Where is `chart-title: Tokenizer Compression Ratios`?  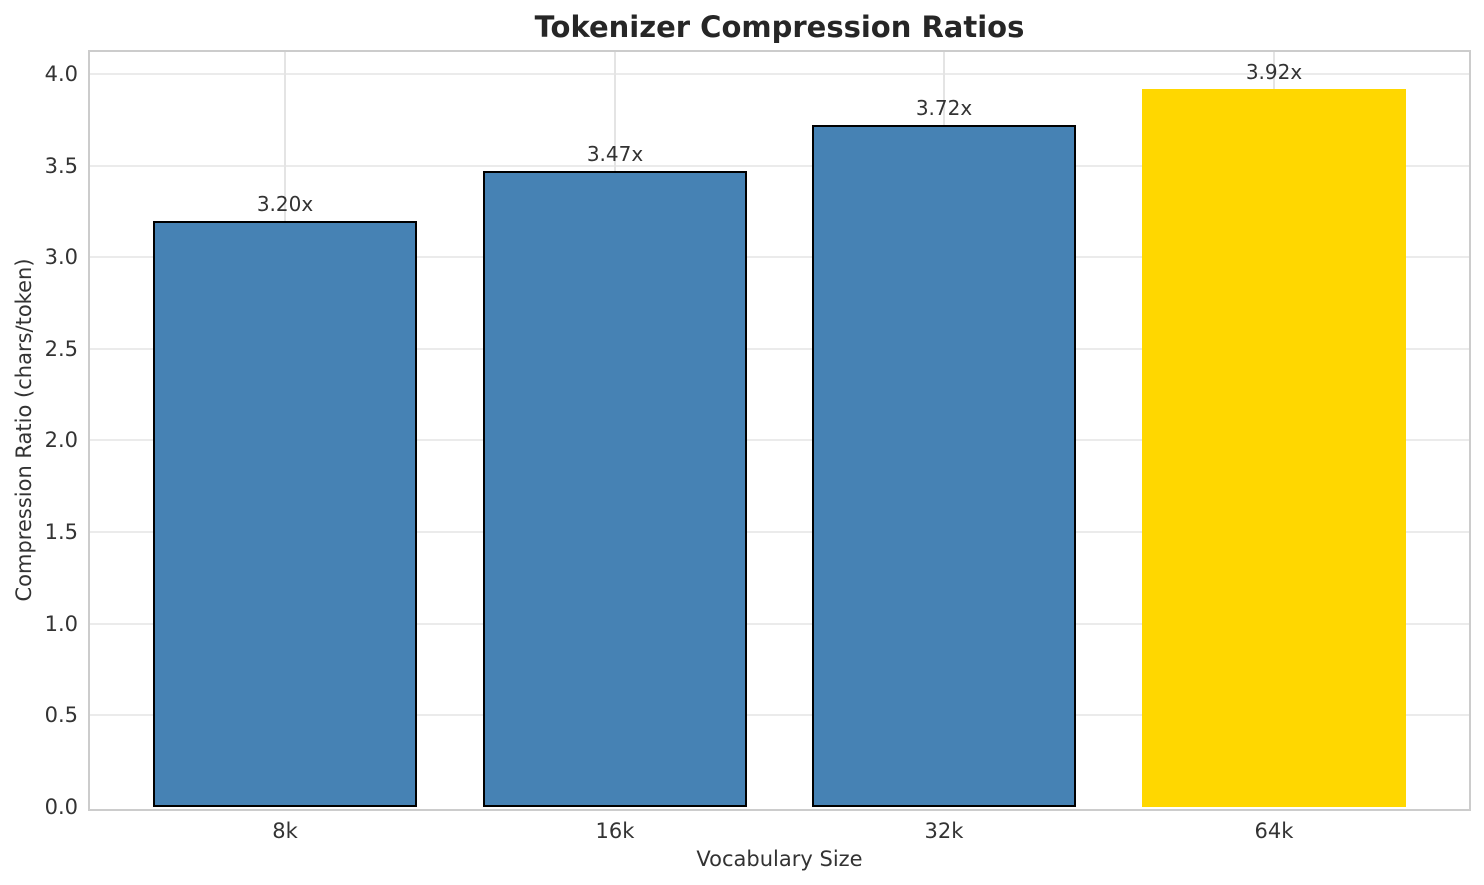
chart-title: Tokenizer Compression Ratios is located at coordinates (779, 27).